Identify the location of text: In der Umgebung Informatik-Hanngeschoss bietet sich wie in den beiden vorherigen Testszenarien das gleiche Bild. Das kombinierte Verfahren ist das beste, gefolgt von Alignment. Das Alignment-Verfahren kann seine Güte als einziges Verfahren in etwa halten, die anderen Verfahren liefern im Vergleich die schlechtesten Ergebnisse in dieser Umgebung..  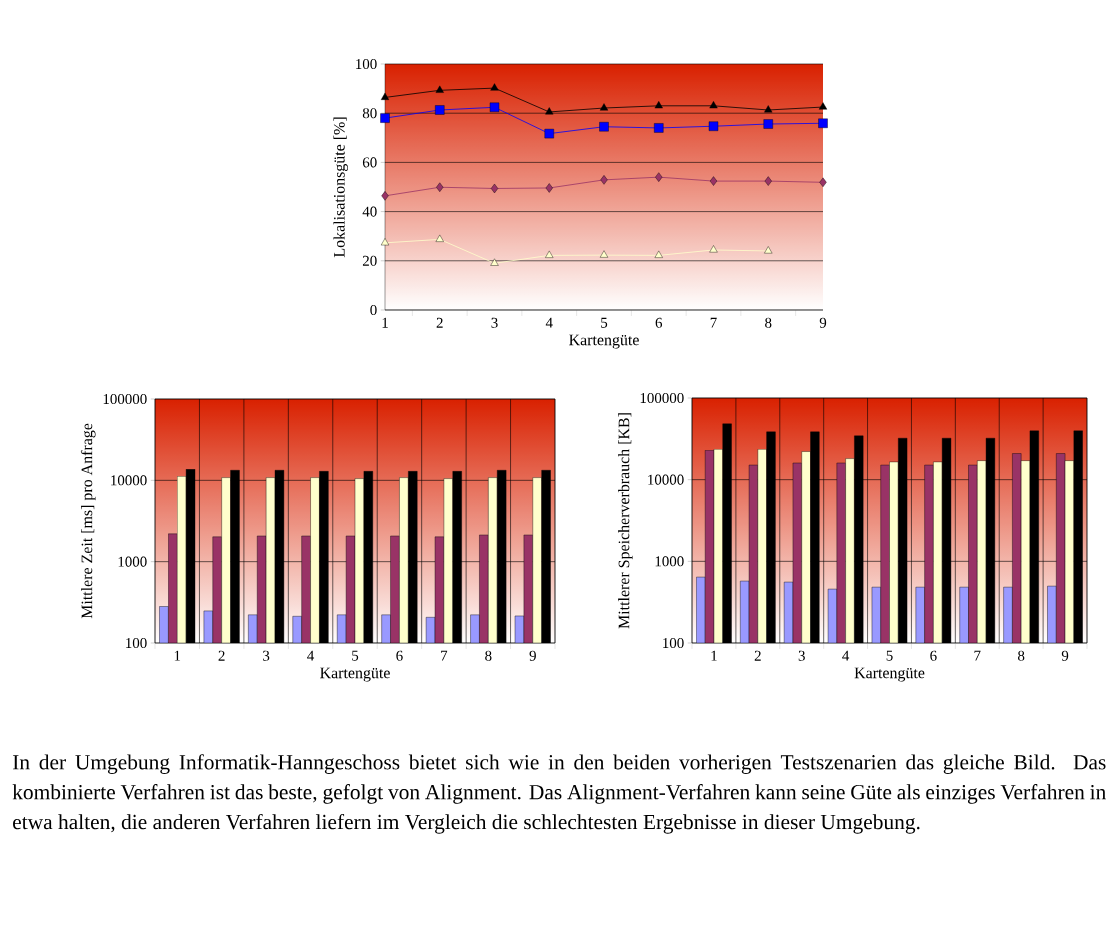
(559, 794).